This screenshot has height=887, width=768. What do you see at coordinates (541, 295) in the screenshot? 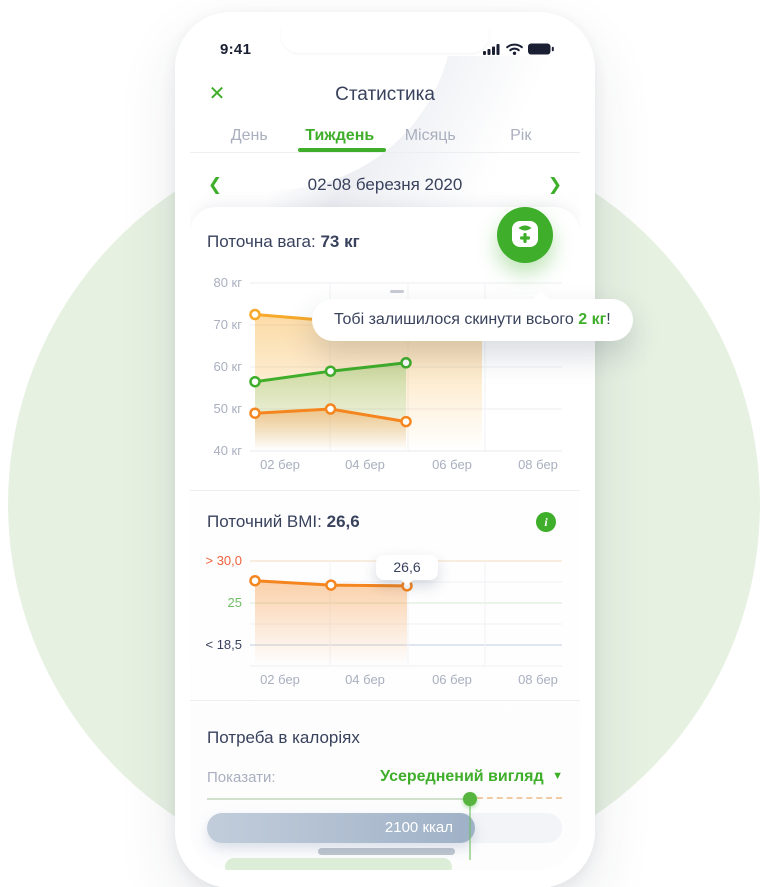
I see `weight-tooltip-arrow` at bounding box center [541, 295].